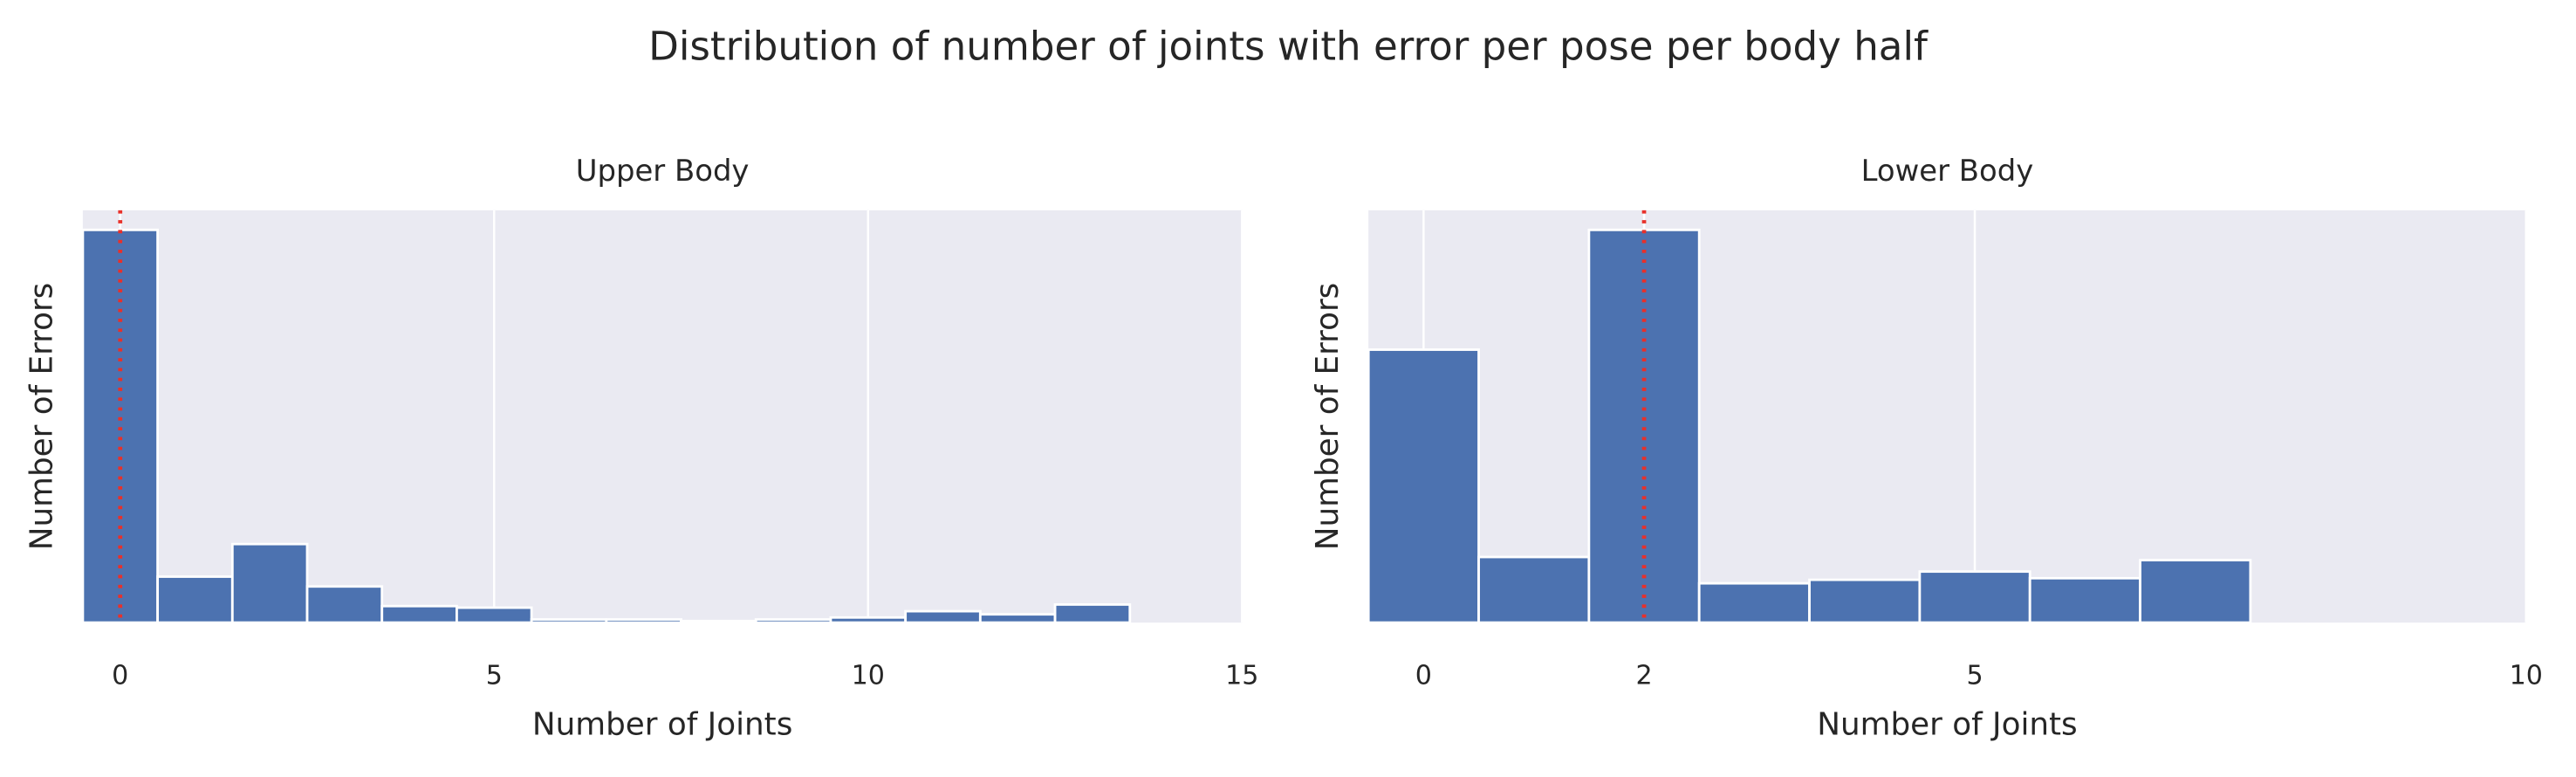  What do you see at coordinates (1242, 676) in the screenshot?
I see `x-tick-label: 15` at bounding box center [1242, 676].